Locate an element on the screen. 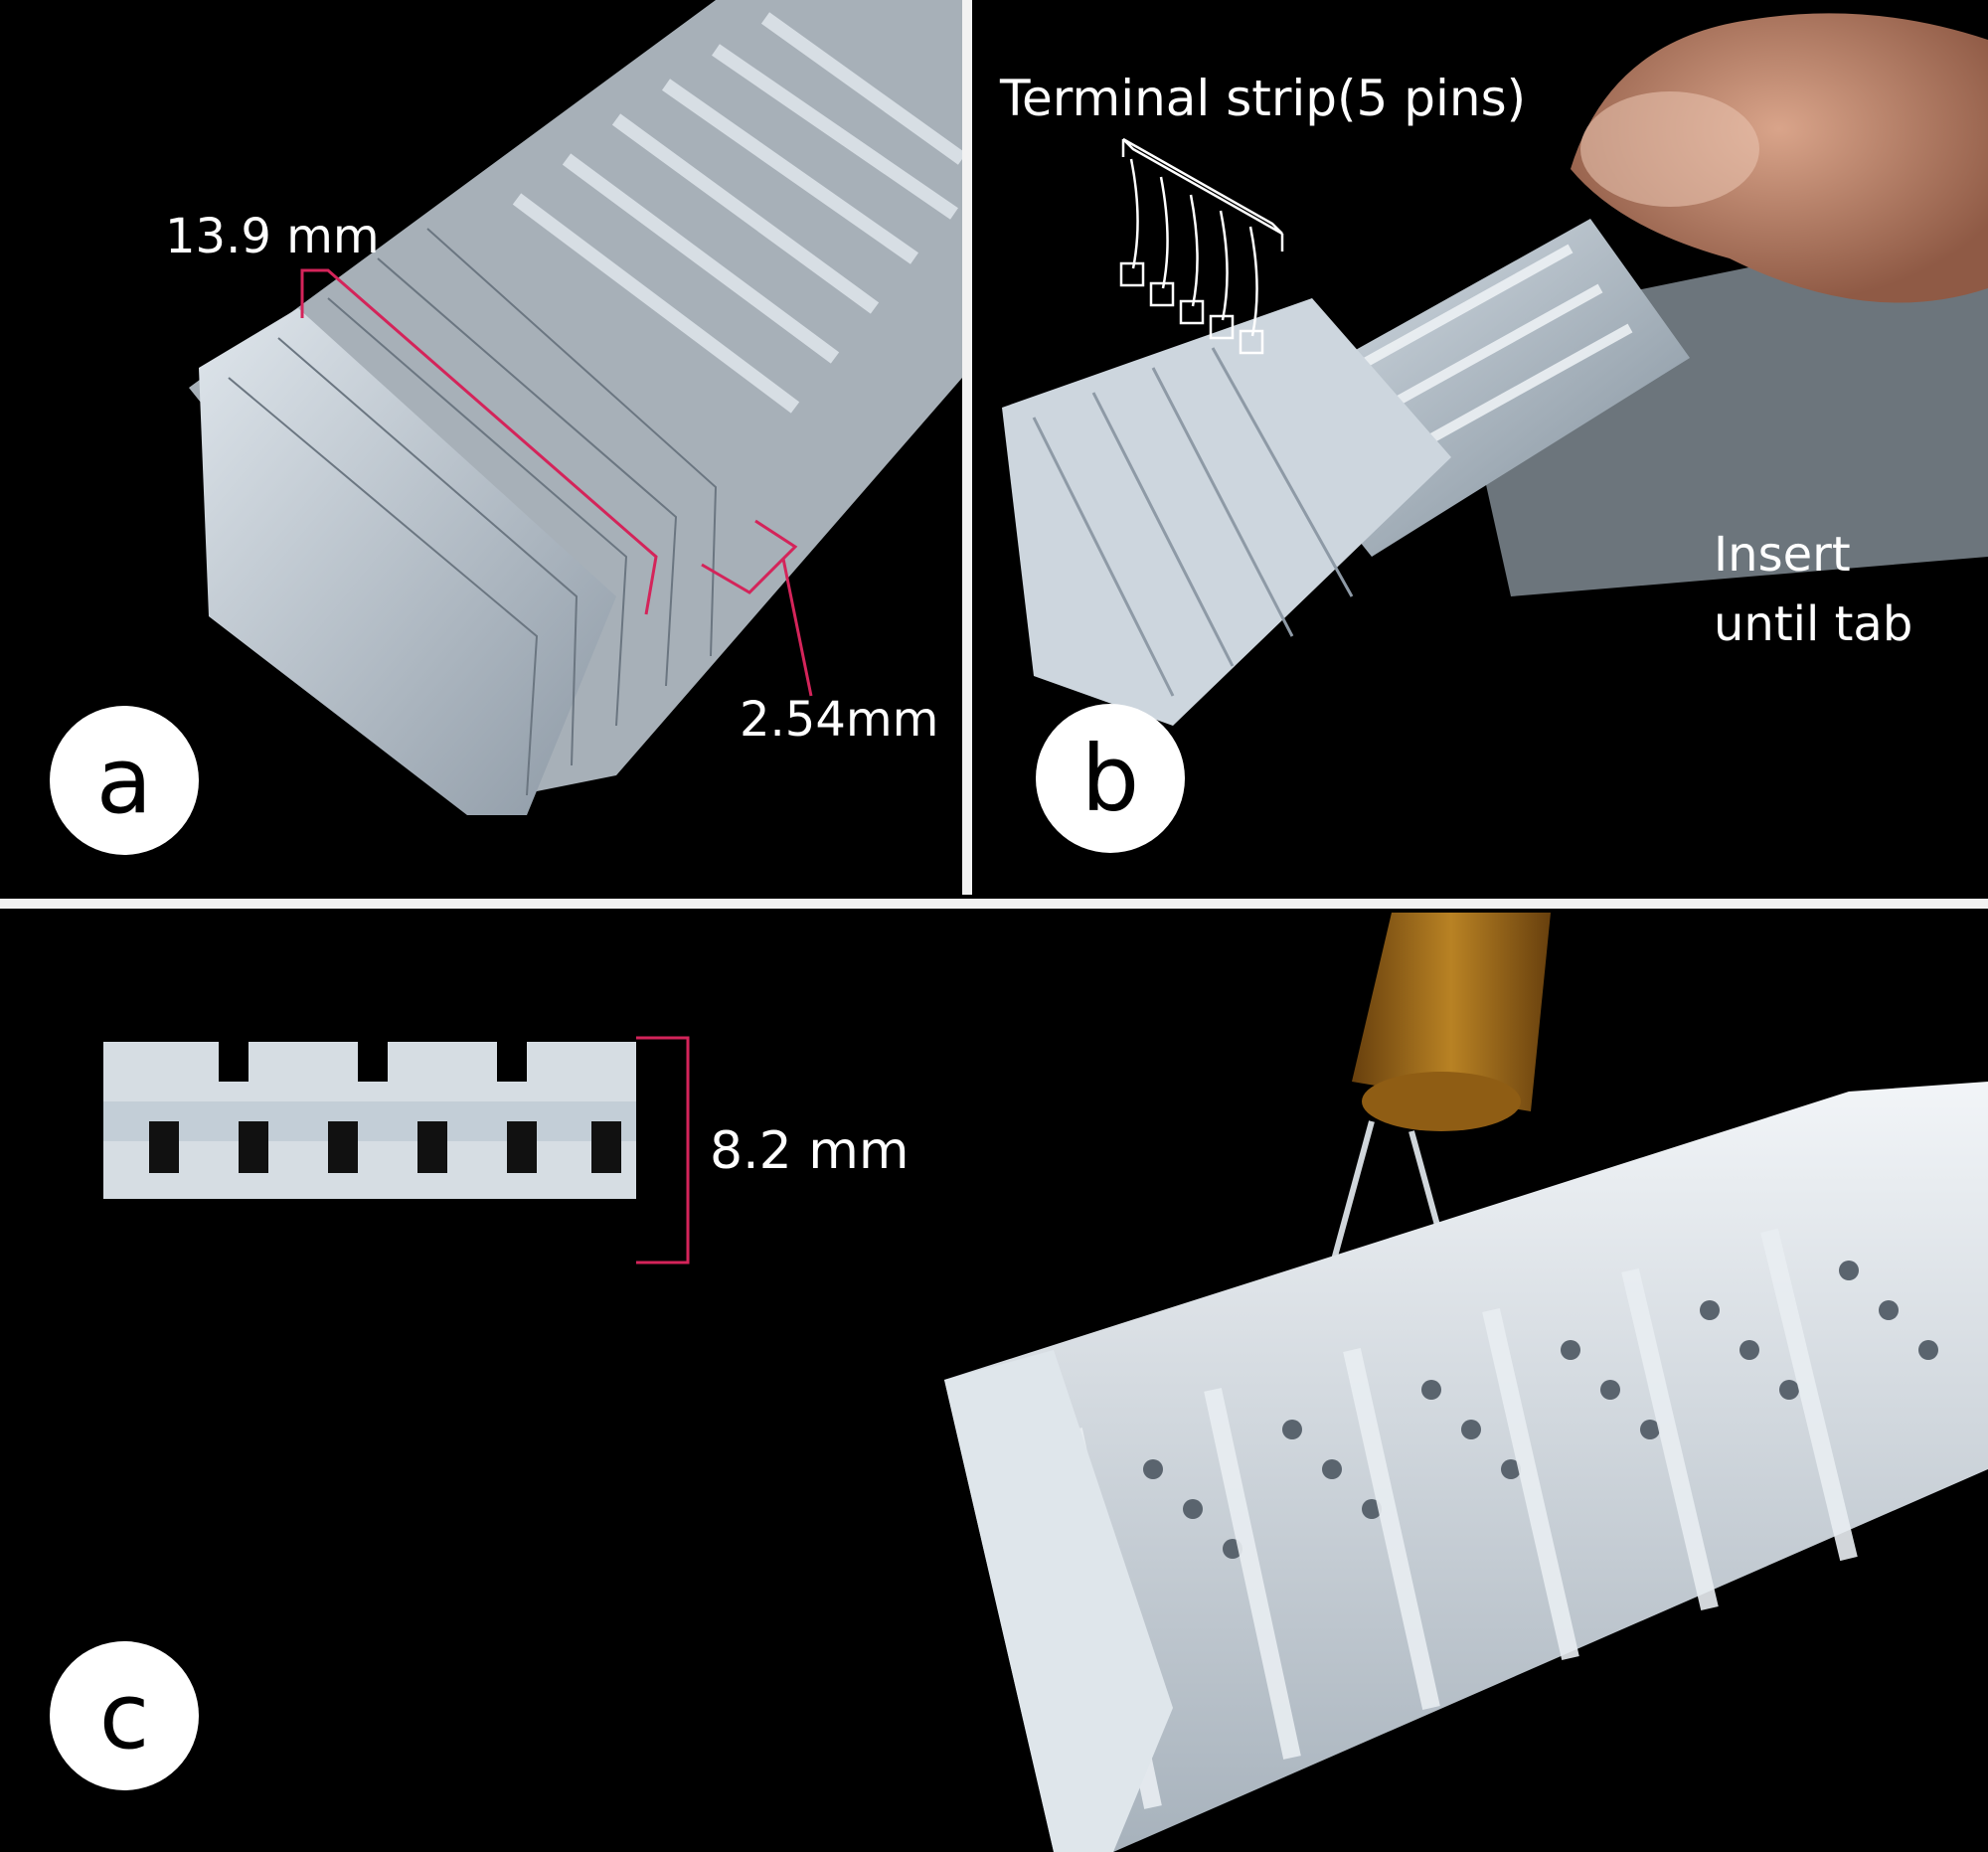 The image size is (1988, 1852). height-bracket is located at coordinates (663, 1150).